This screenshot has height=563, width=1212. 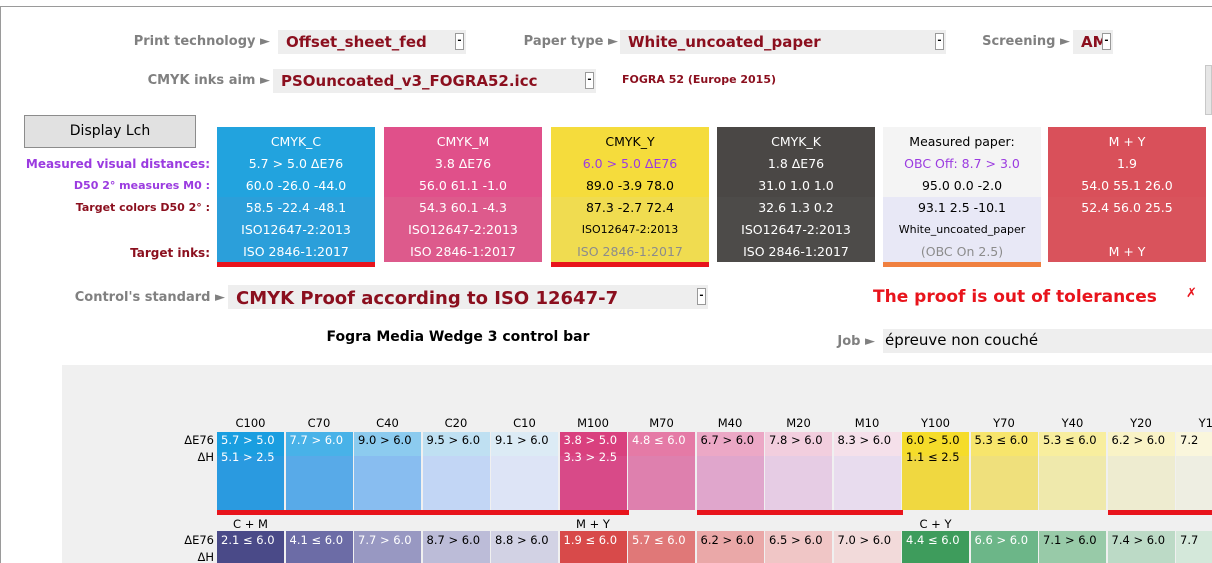 What do you see at coordinates (250, 524) in the screenshot?
I see `wedge-group-label: C + M` at bounding box center [250, 524].